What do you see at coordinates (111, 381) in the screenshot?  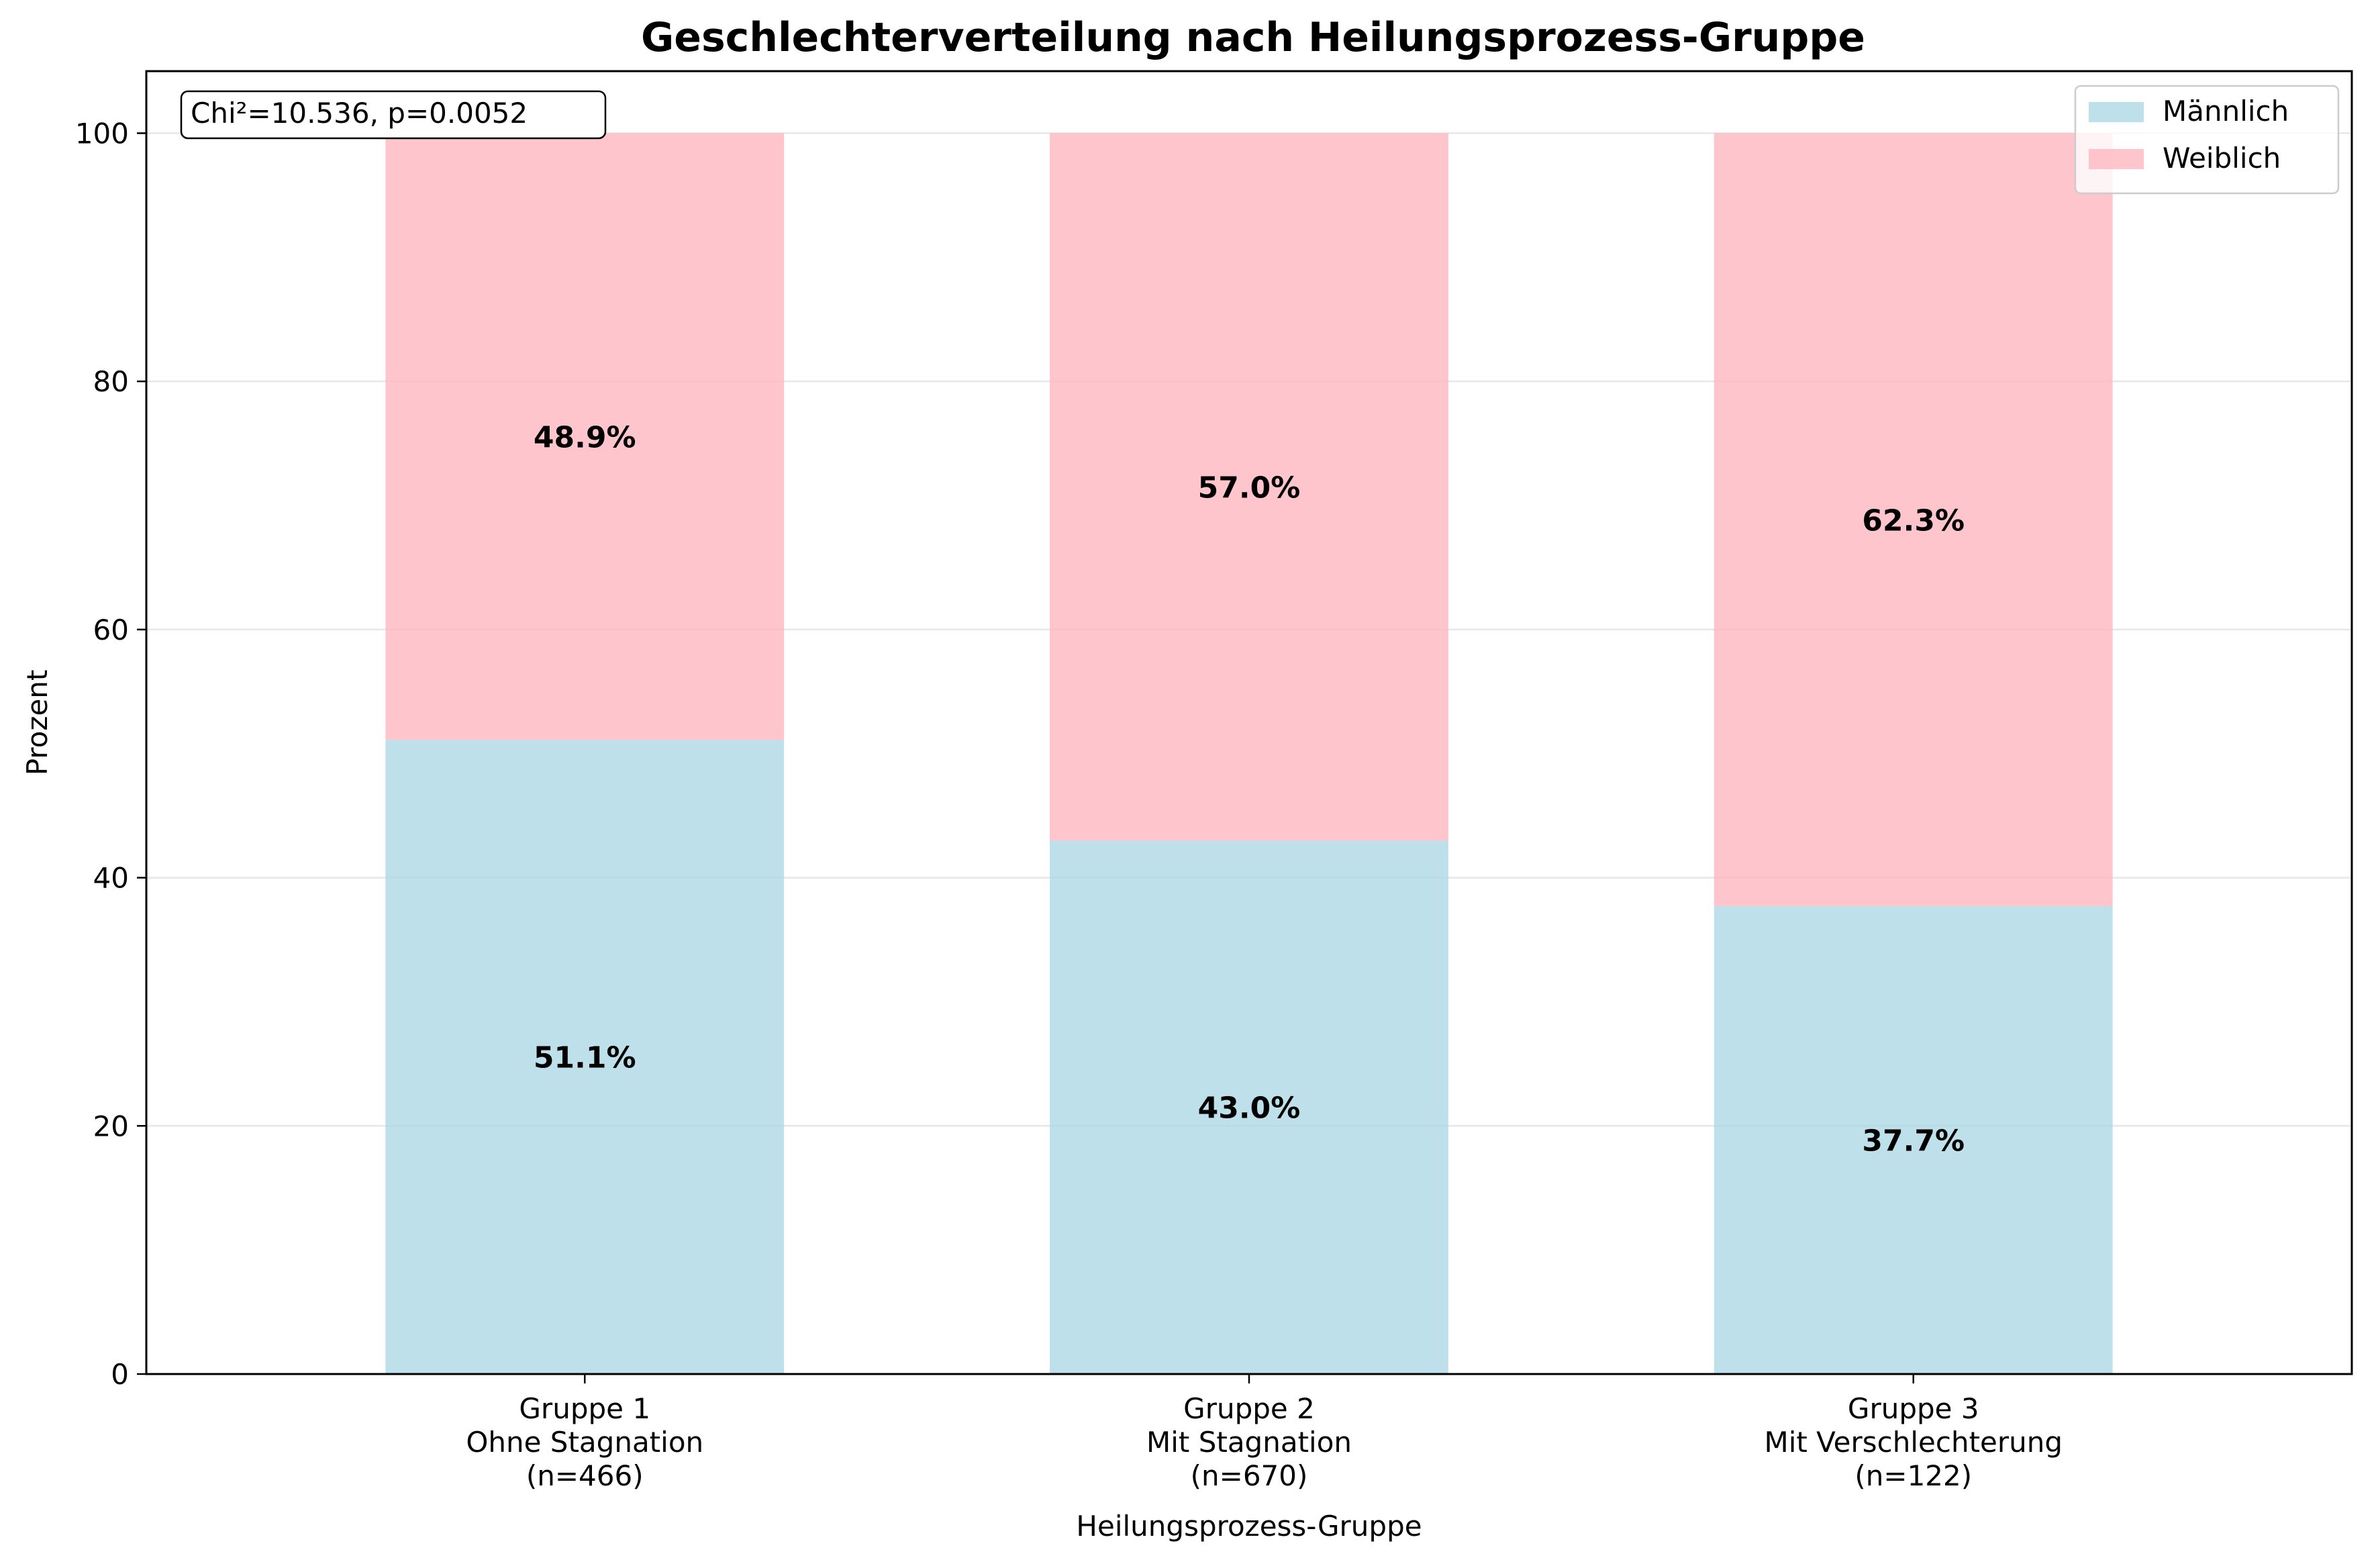 I see `y-tick-label: 80` at bounding box center [111, 381].